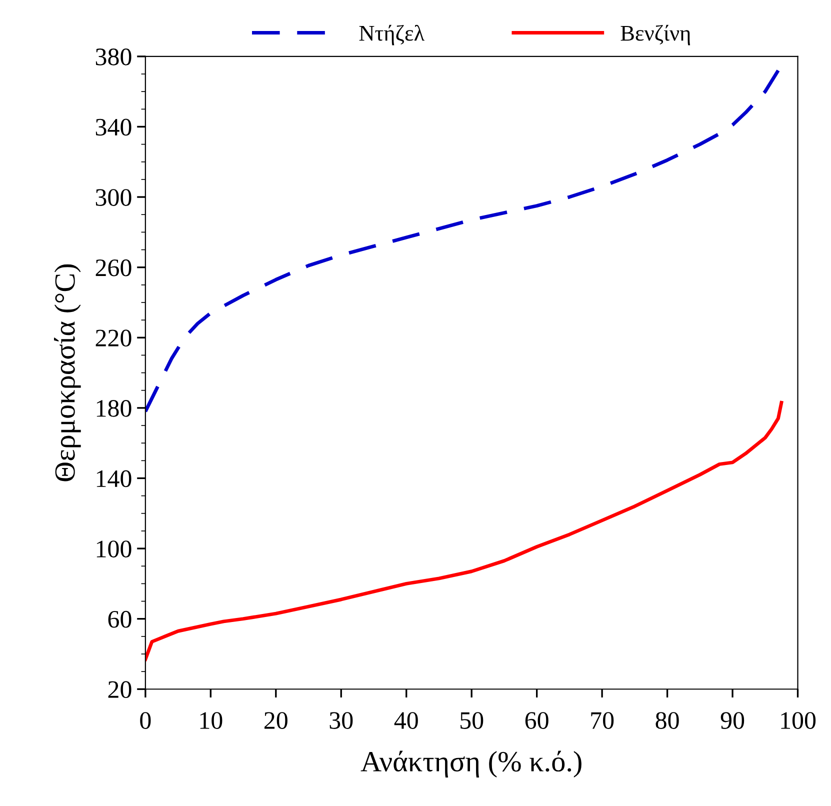 Image resolution: width=831 pixels, height=806 pixels. Describe the element at coordinates (406, 720) in the screenshot. I see `x-tick-label: 40` at that location.